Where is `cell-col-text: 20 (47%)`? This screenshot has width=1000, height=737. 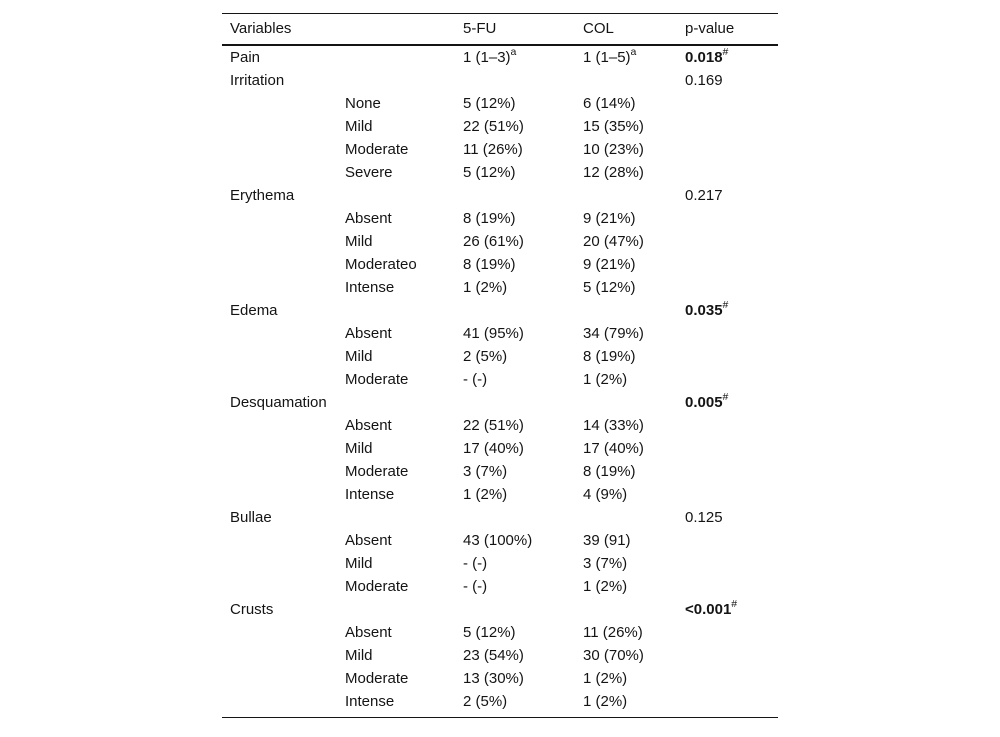 cell-col-text: 20 (47%) is located at coordinates (613, 241).